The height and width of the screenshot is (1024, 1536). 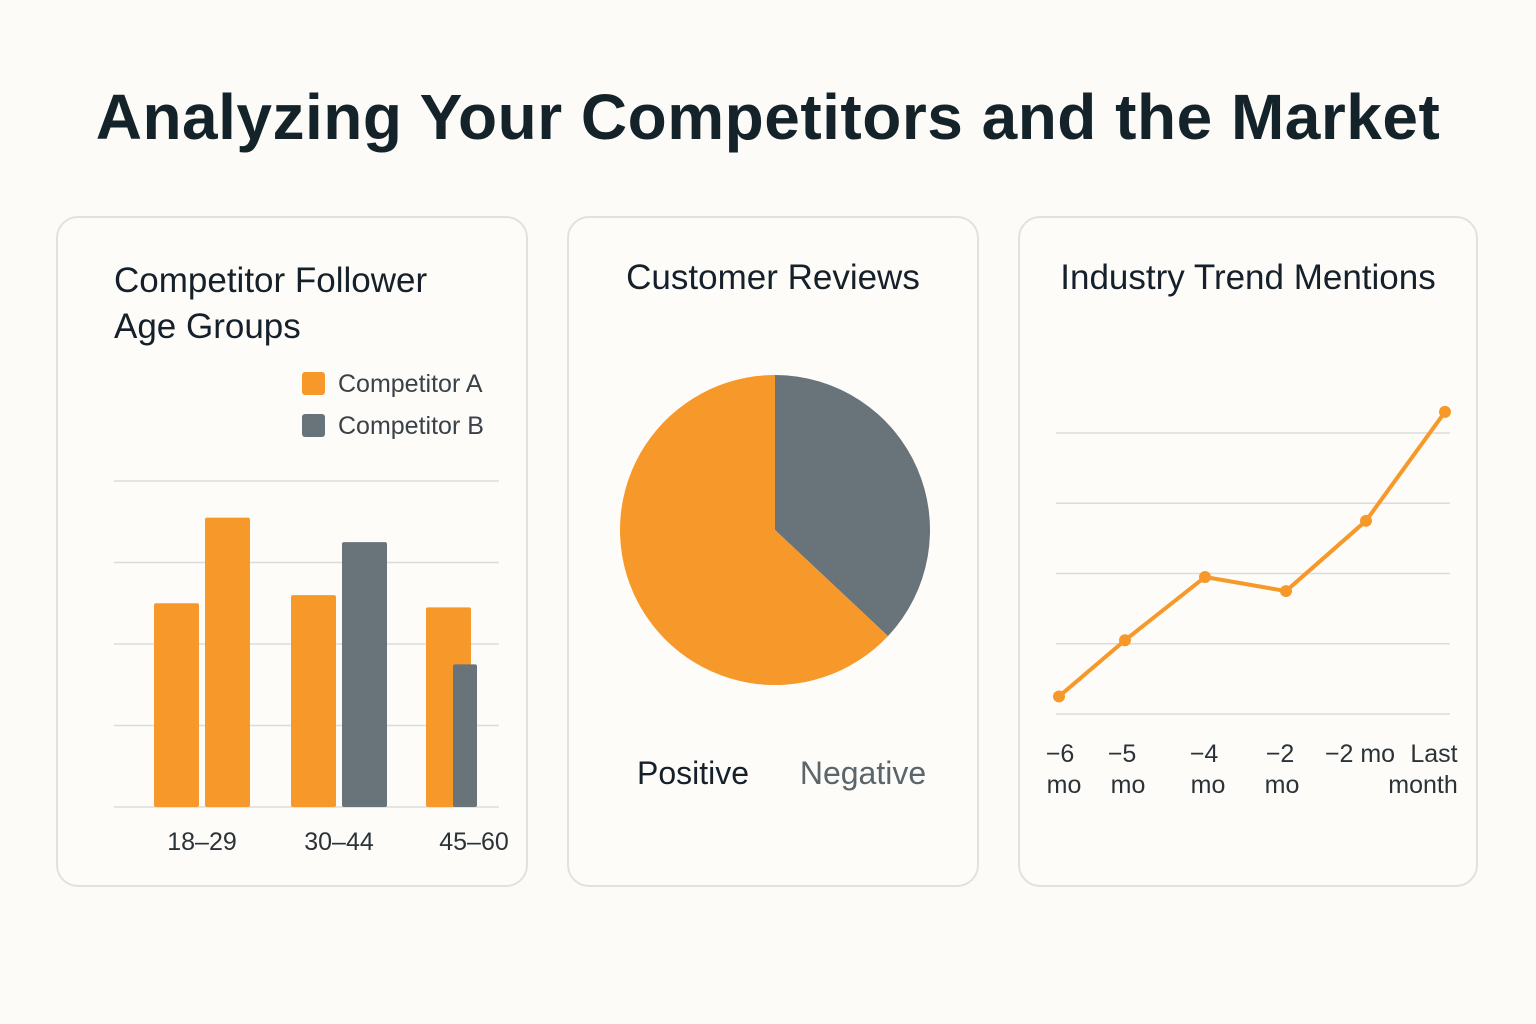 What do you see at coordinates (1360, 754) in the screenshot?
I see `x-tick-label: −2 mo` at bounding box center [1360, 754].